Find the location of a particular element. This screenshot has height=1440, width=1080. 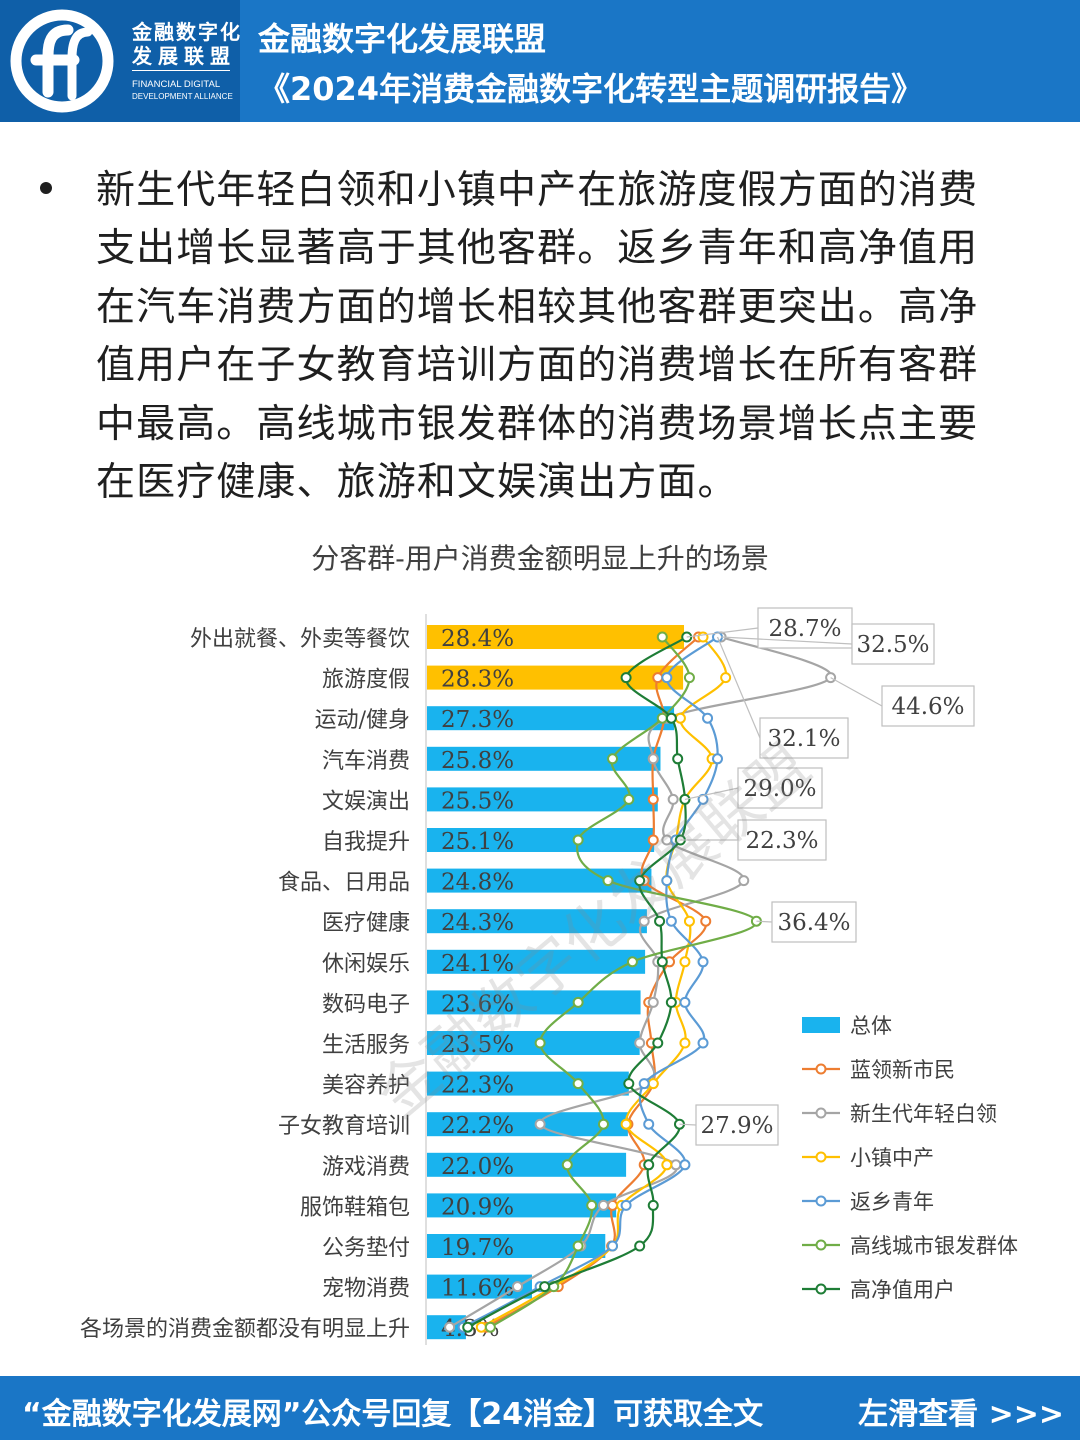

logo-cn-line2: 发展联盟 is located at coordinates (184, 56).